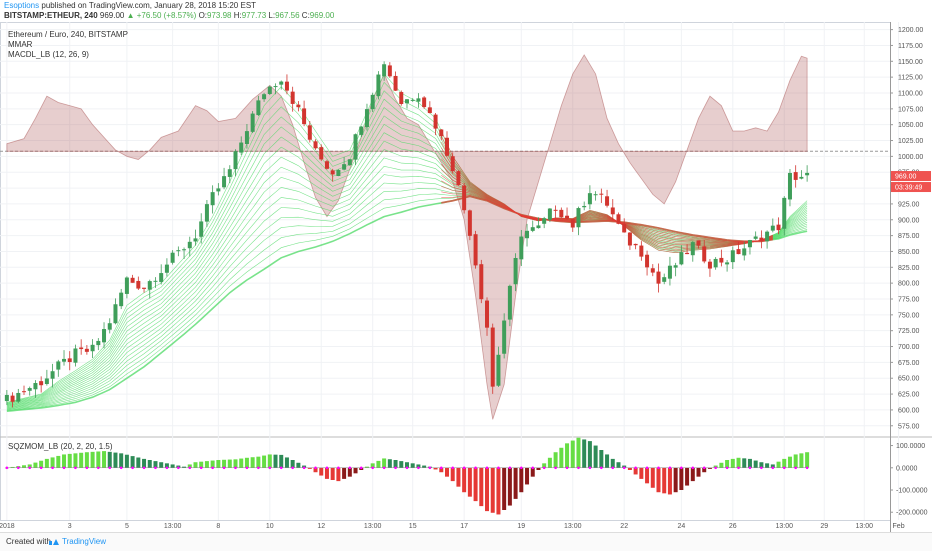 This screenshot has height=551, width=932. What do you see at coordinates (910, 125) in the screenshot?
I see `y-tick-label: 1050.00` at bounding box center [910, 125].